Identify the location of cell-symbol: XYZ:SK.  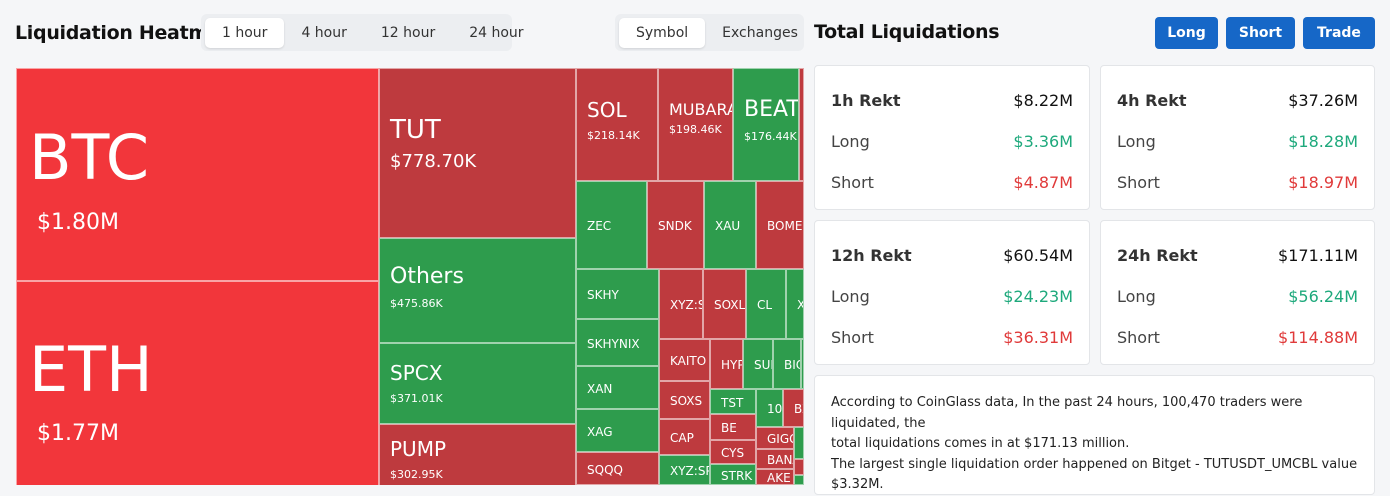
(686, 305).